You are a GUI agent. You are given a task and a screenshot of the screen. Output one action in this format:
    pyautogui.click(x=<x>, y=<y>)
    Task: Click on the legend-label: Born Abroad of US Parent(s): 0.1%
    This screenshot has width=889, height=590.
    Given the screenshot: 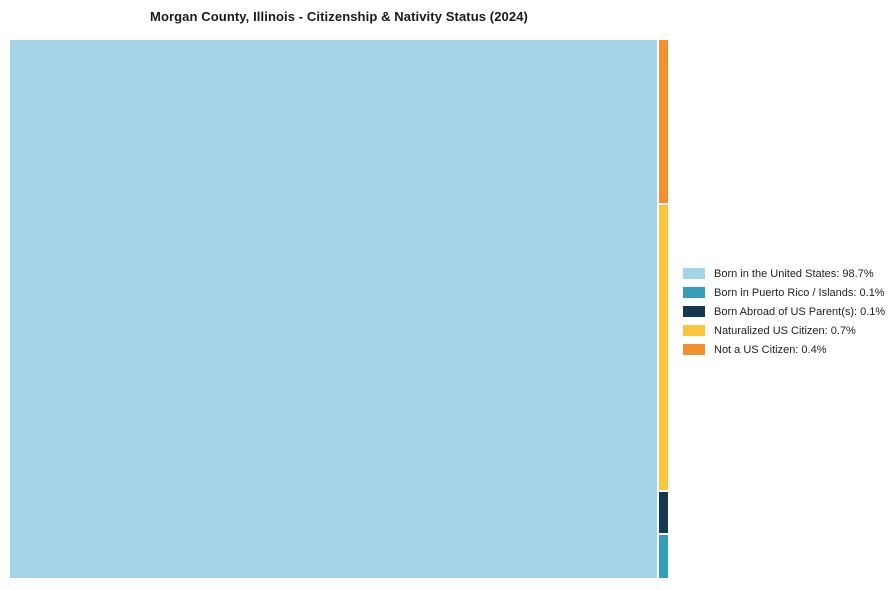 What is the action you would take?
    pyautogui.click(x=800, y=311)
    